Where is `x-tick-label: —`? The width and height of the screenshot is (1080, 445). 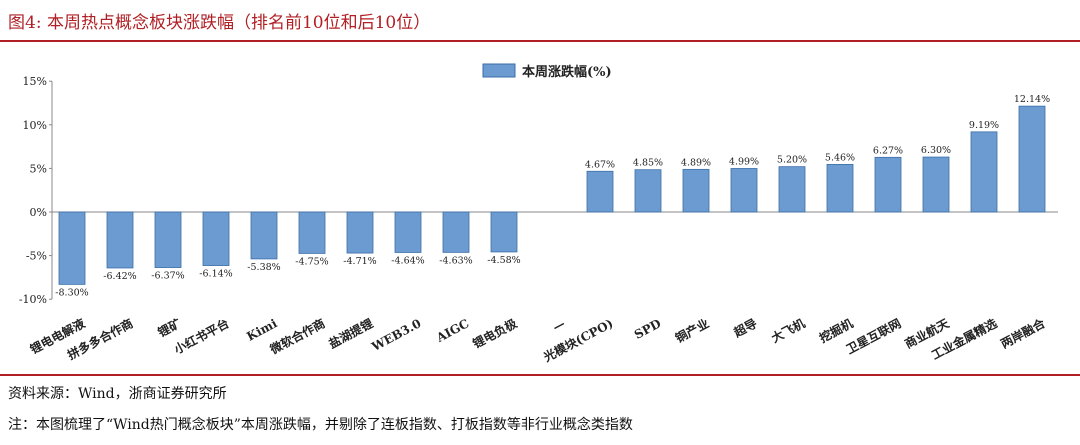
x-tick-label: — is located at coordinates (558, 325).